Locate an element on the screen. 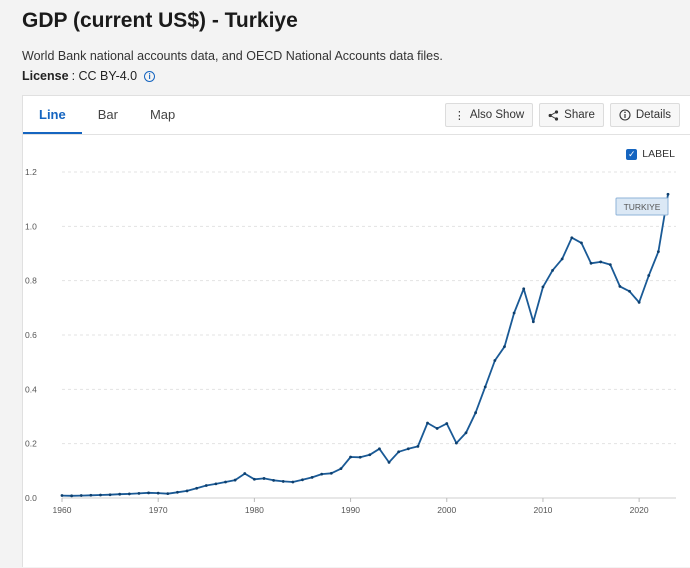 The width and height of the screenshot is (690, 568). x-tick-label: 1960 is located at coordinates (62, 510).